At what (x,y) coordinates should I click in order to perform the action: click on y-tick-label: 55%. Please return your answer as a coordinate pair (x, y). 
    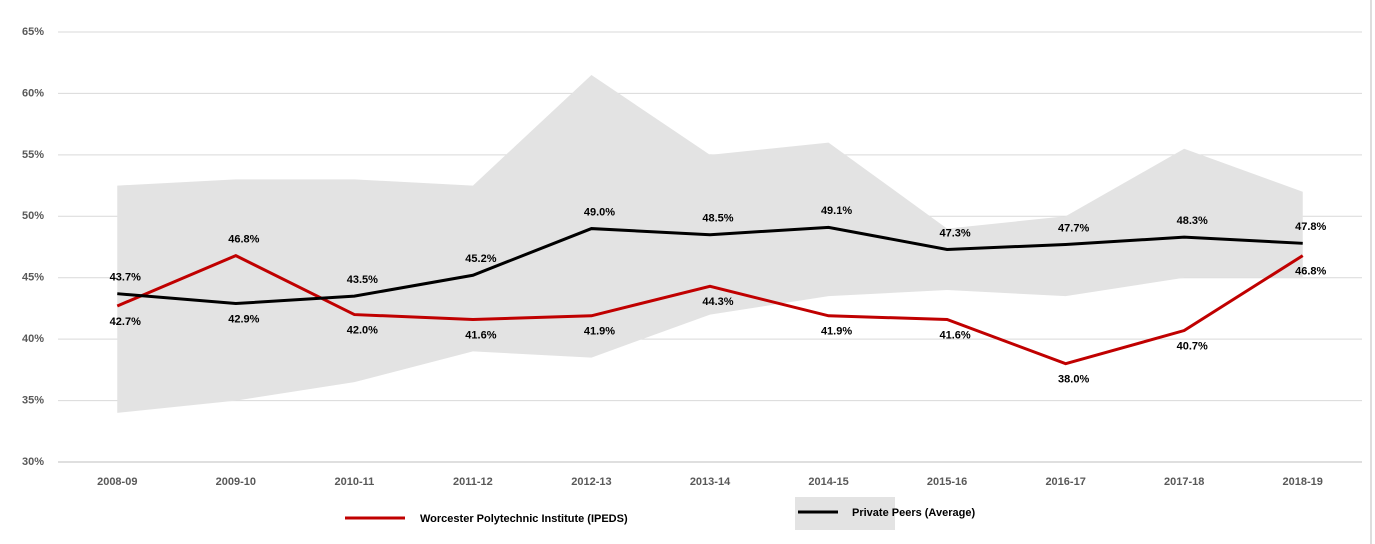
    Looking at the image, I should click on (33, 155).